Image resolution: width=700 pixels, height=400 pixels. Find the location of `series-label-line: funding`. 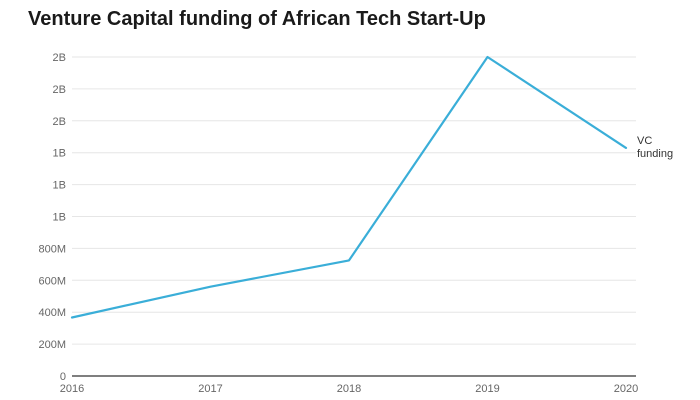

series-label-line: funding is located at coordinates (655, 154).